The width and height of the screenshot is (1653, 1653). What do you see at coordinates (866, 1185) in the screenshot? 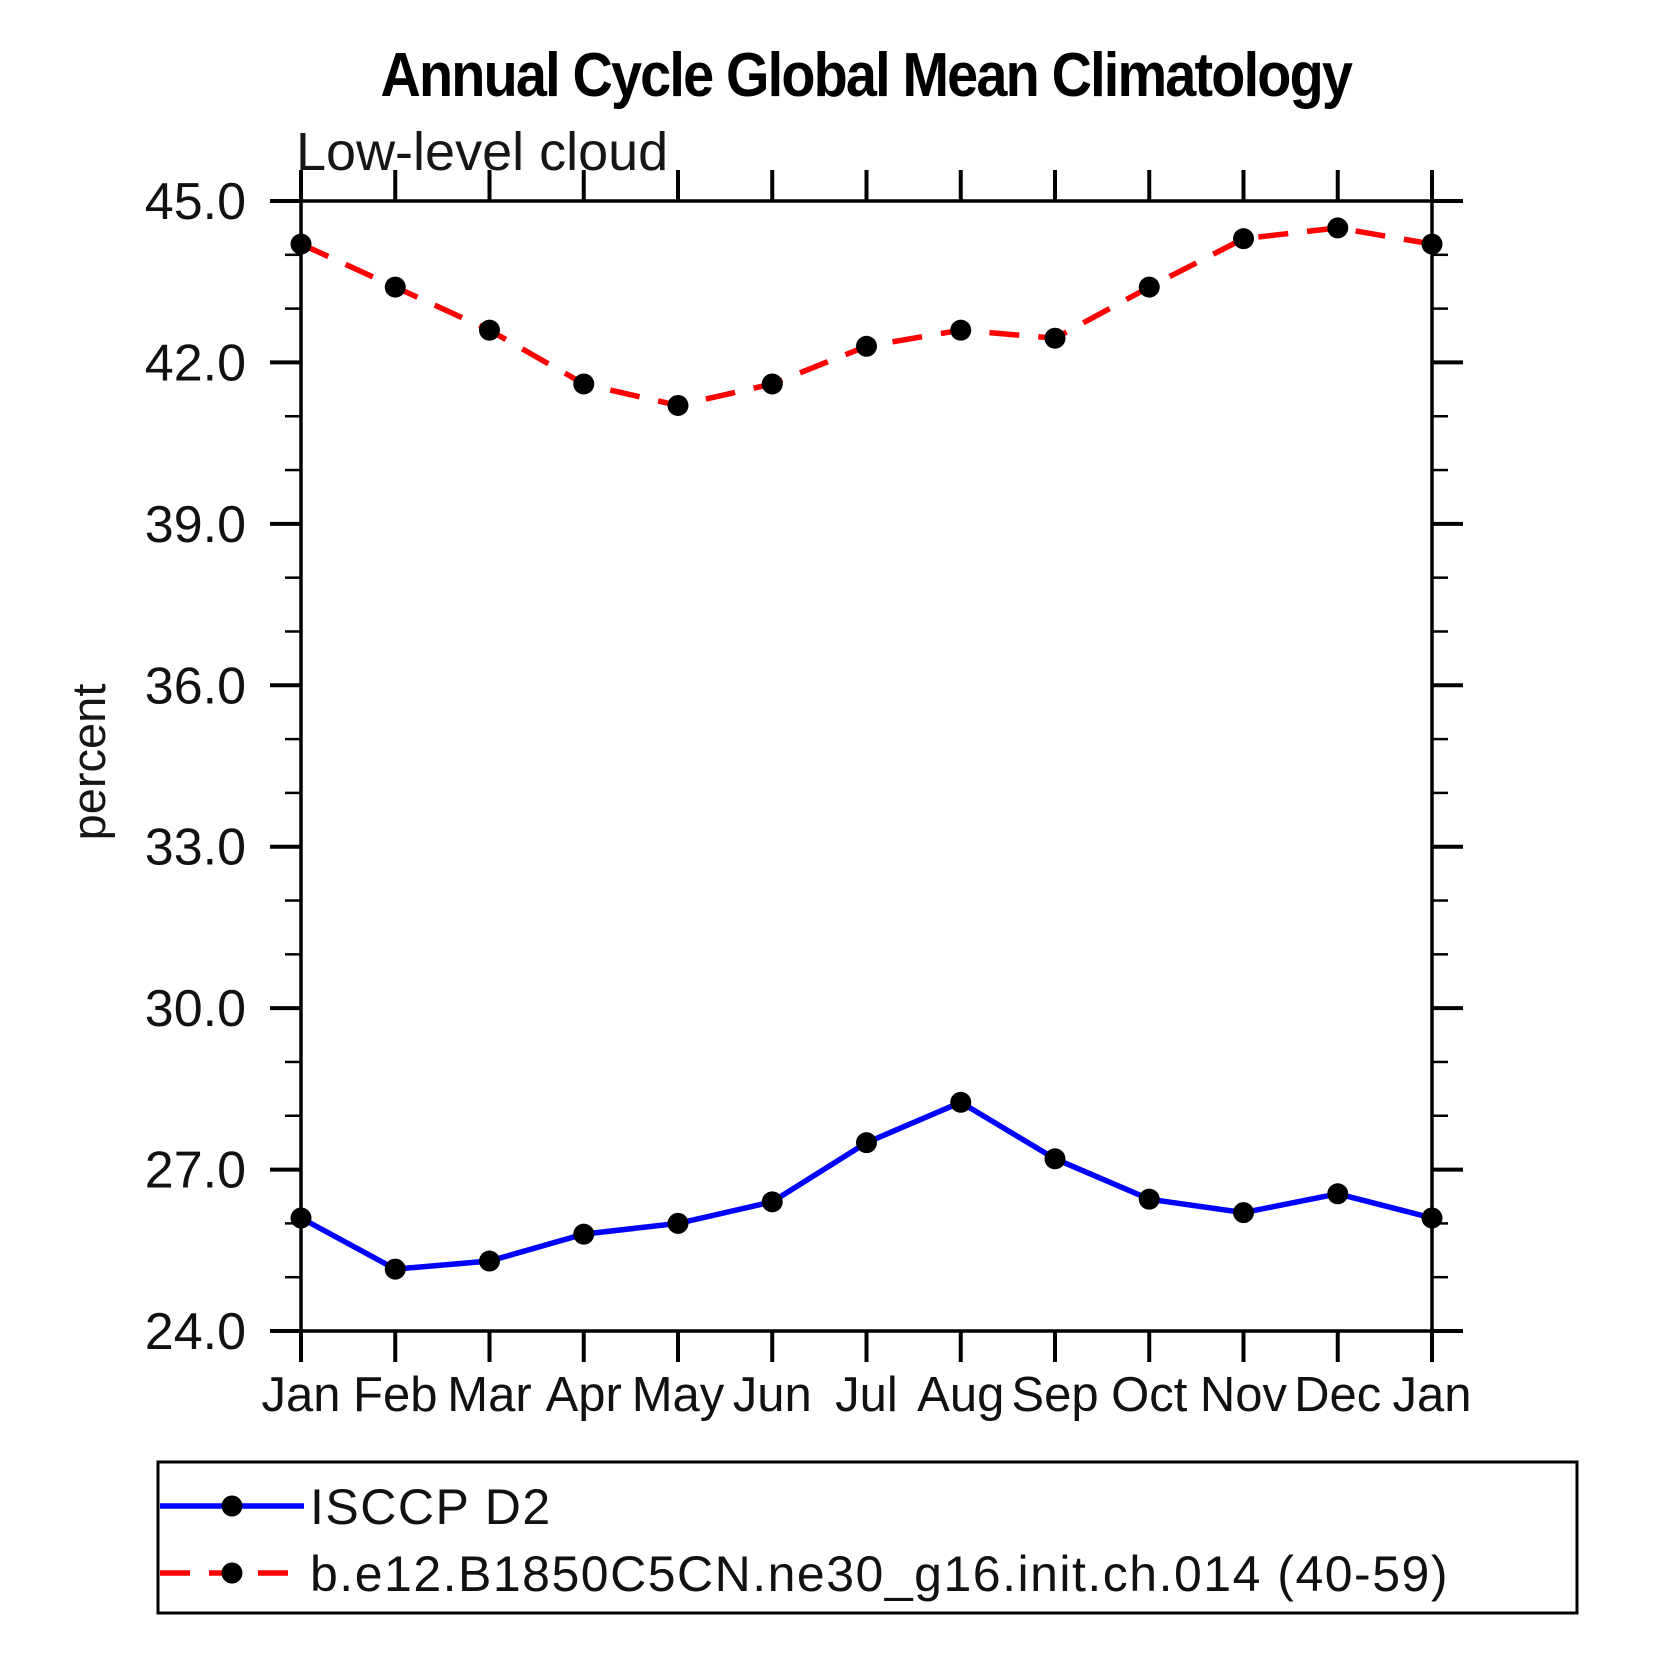
I see `series-line-solid` at bounding box center [866, 1185].